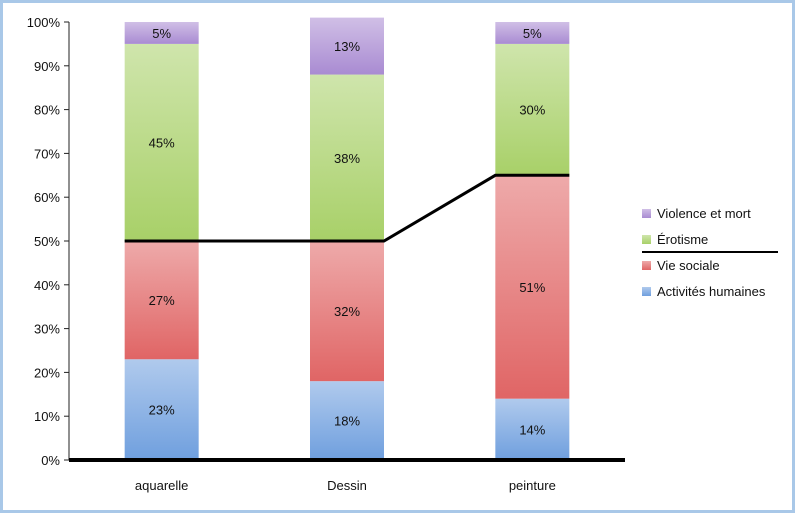 The image size is (795, 515). I want to click on data-label: 51%, so click(532, 287).